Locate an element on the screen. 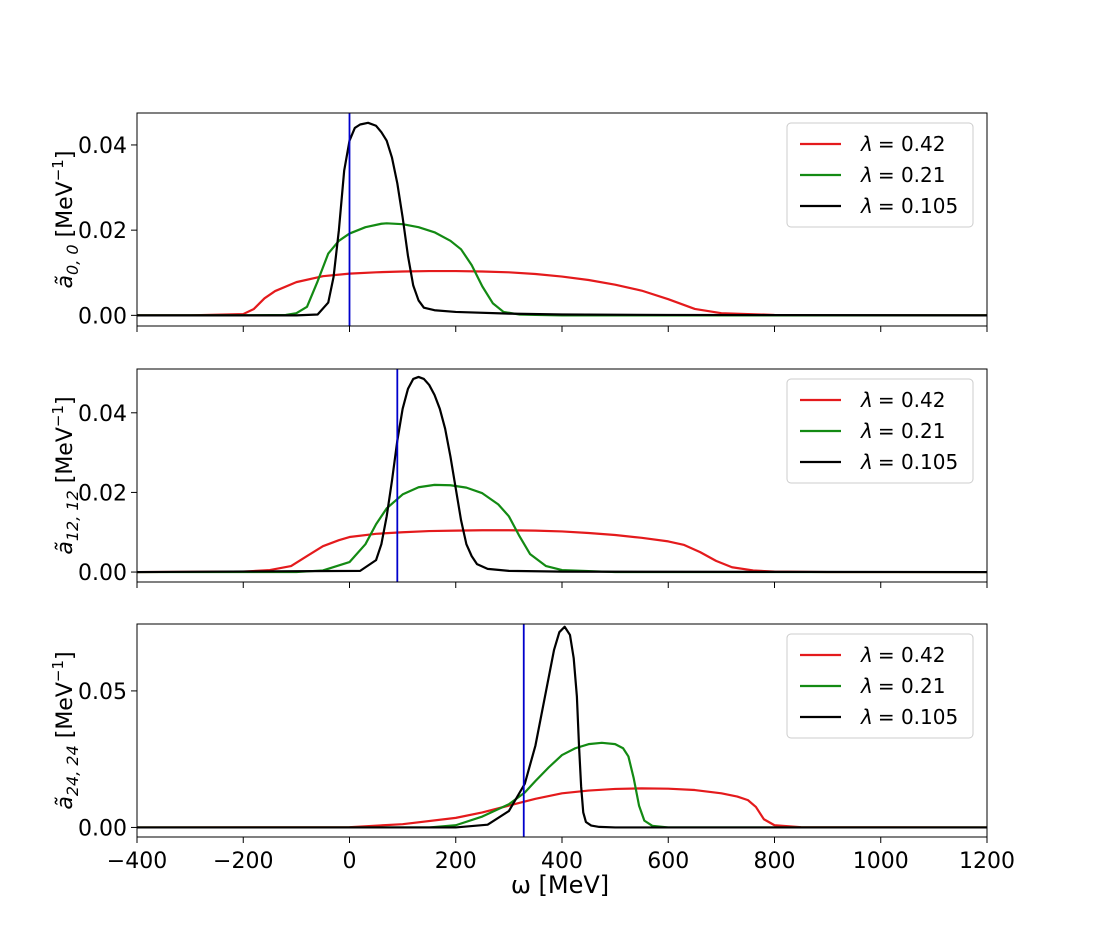  y-axis-label: ã12, 12 [MeV−1] is located at coordinates (65, 475).